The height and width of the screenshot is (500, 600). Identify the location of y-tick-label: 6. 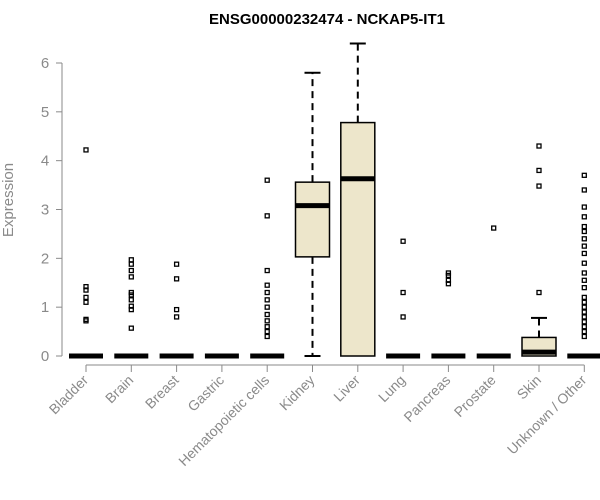
(45, 63).